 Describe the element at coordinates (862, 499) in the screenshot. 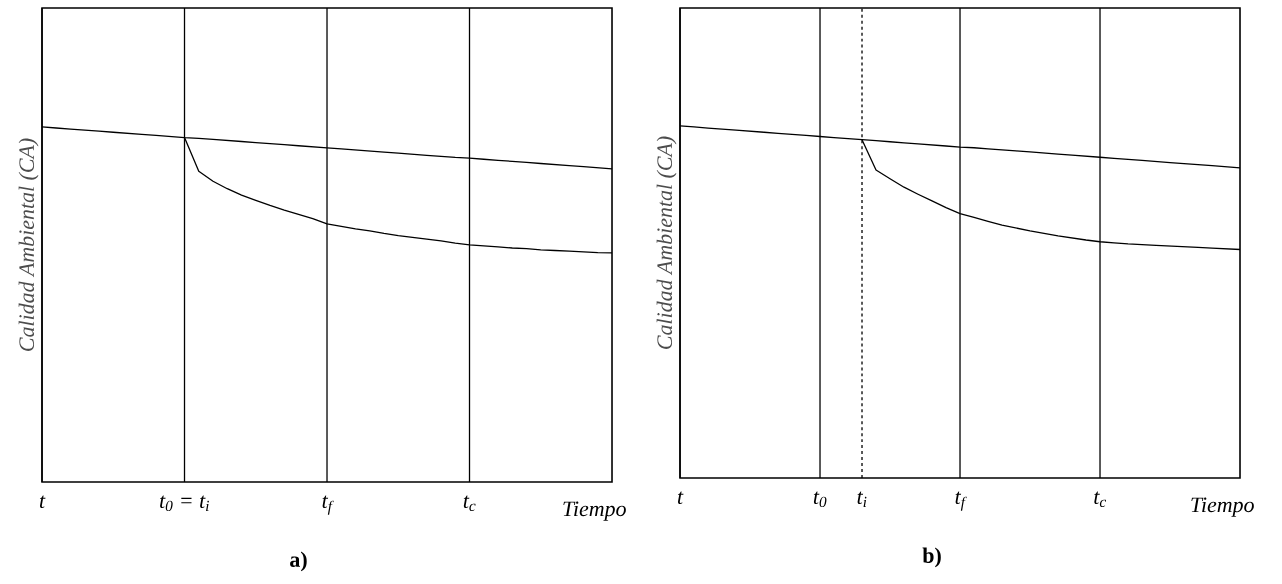

I see `x-tick-label: t$_{i}$` at that location.